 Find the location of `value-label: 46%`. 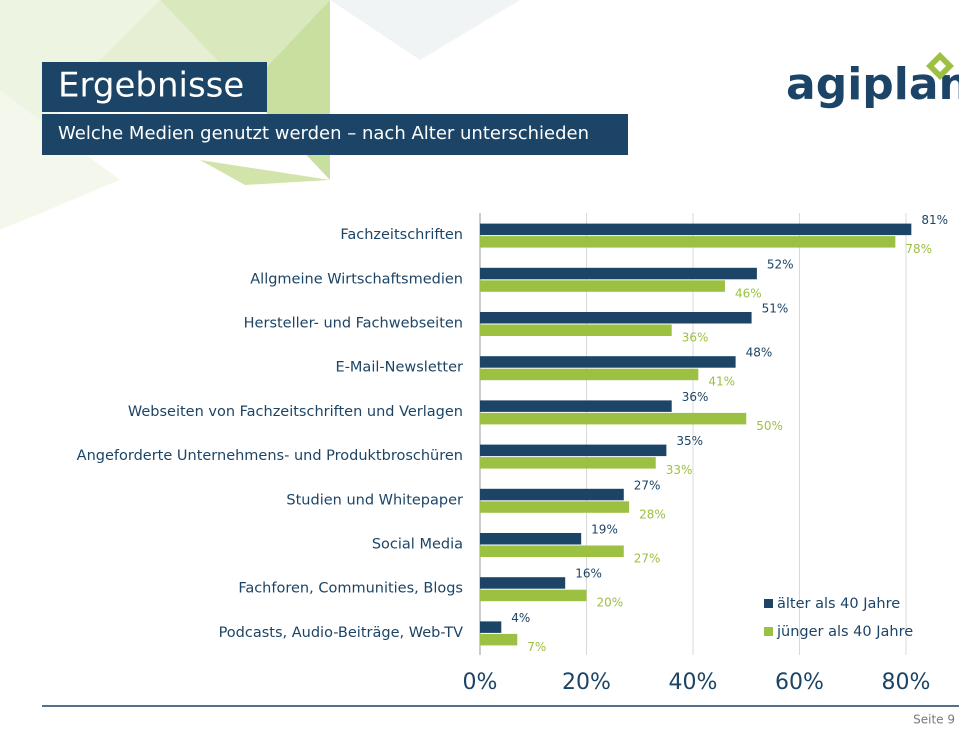

value-label: 46% is located at coordinates (748, 293).